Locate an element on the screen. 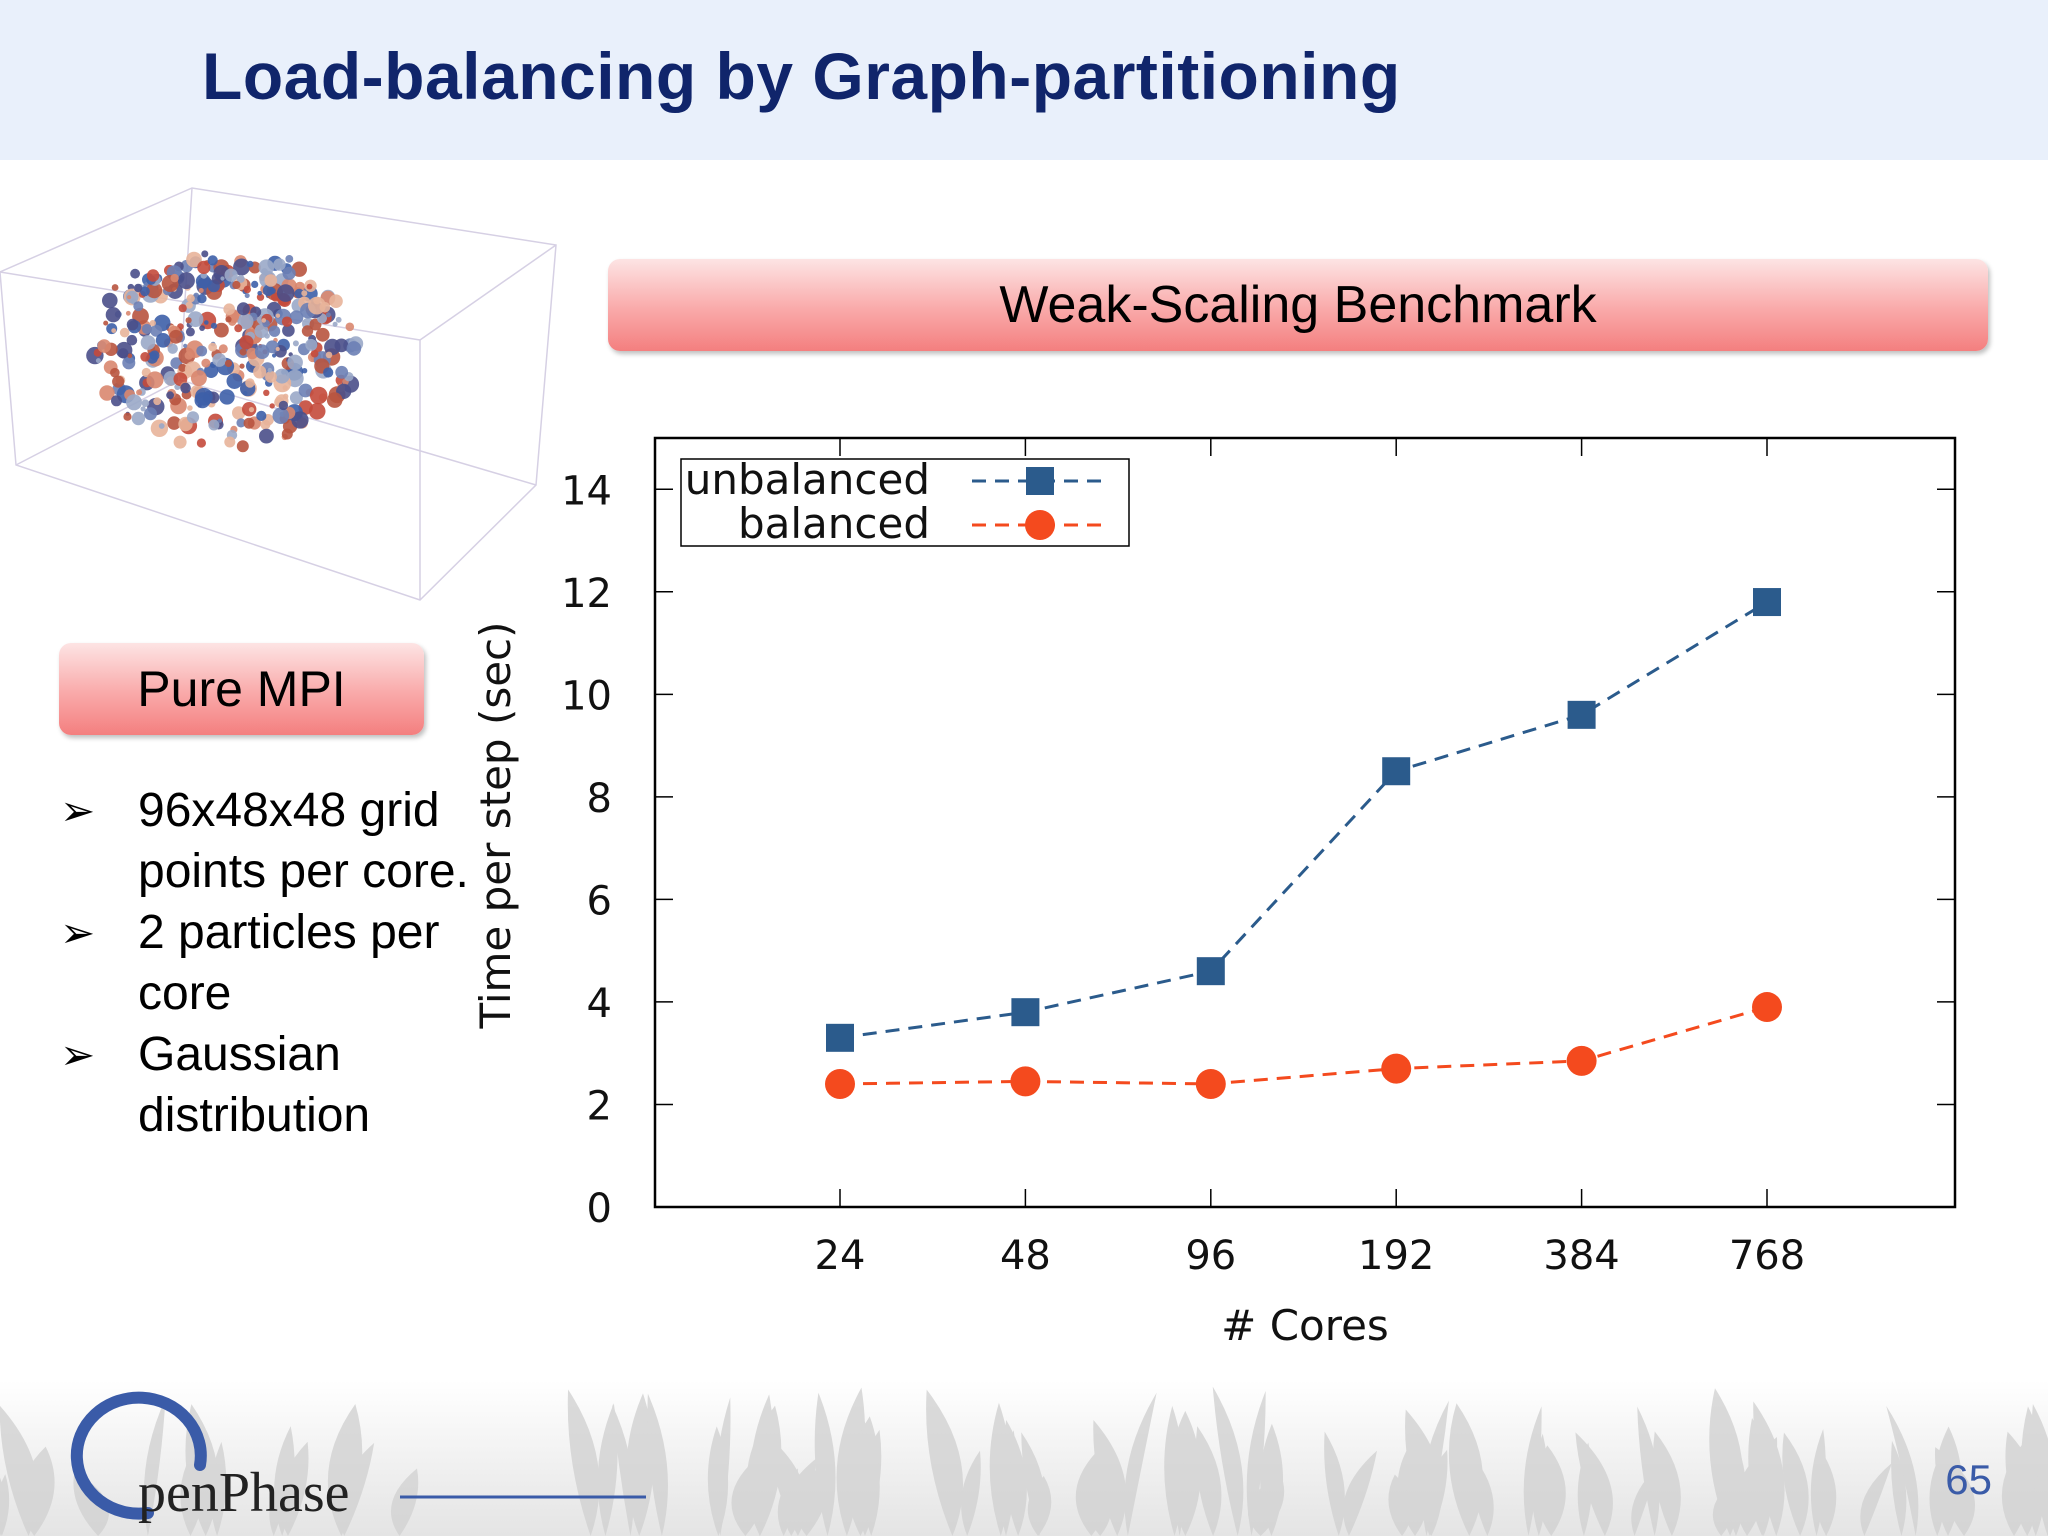  x-tick-label: 48 is located at coordinates (1025, 1256).